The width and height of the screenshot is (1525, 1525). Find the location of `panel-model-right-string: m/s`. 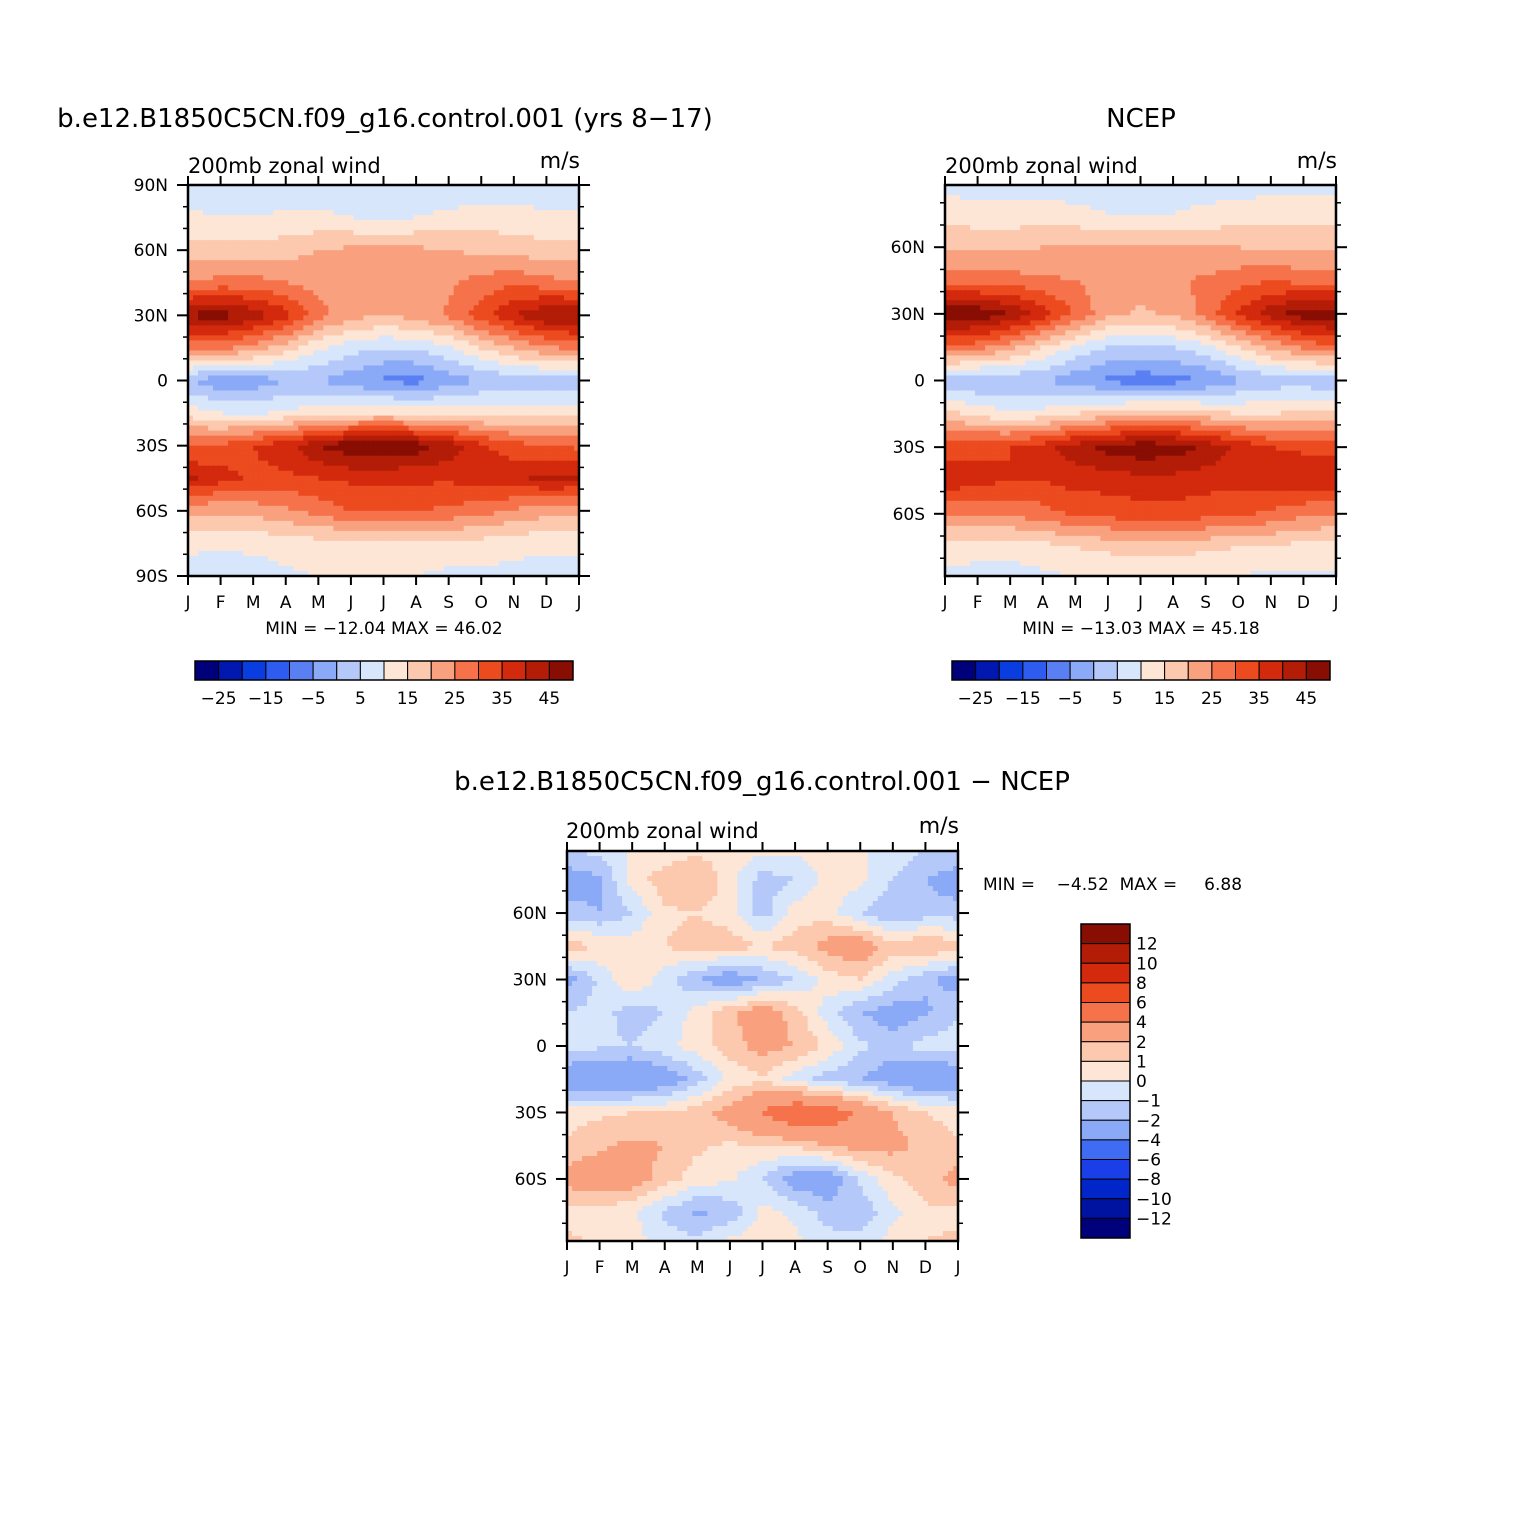

panel-model-right-string: m/s is located at coordinates (560, 161).